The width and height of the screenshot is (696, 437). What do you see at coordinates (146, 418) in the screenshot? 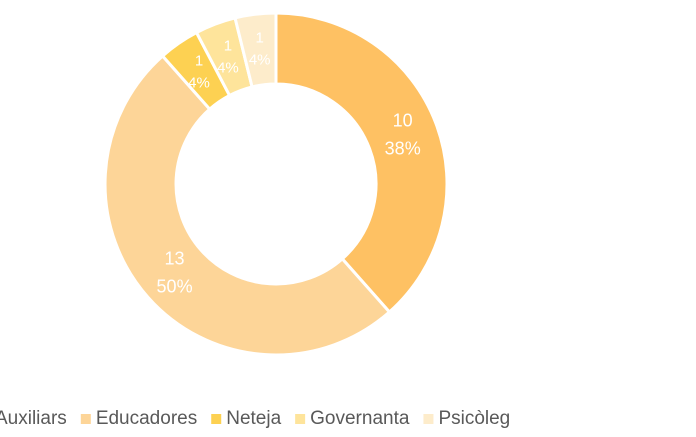
I see `legend-label: Educadores` at bounding box center [146, 418].